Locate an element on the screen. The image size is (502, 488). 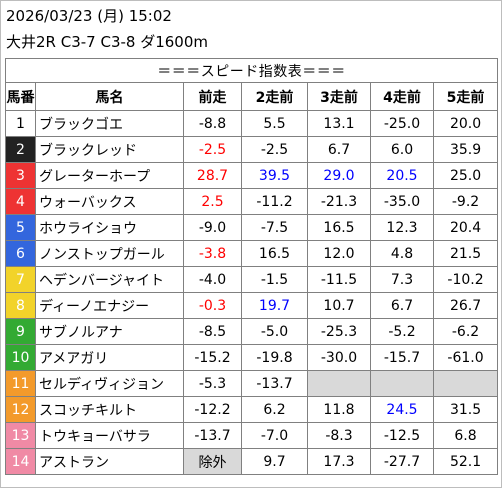
table-row: 3 グレーターホープ 28.7 39.5 29.0 20.5 25.0 is located at coordinates (252, 175).